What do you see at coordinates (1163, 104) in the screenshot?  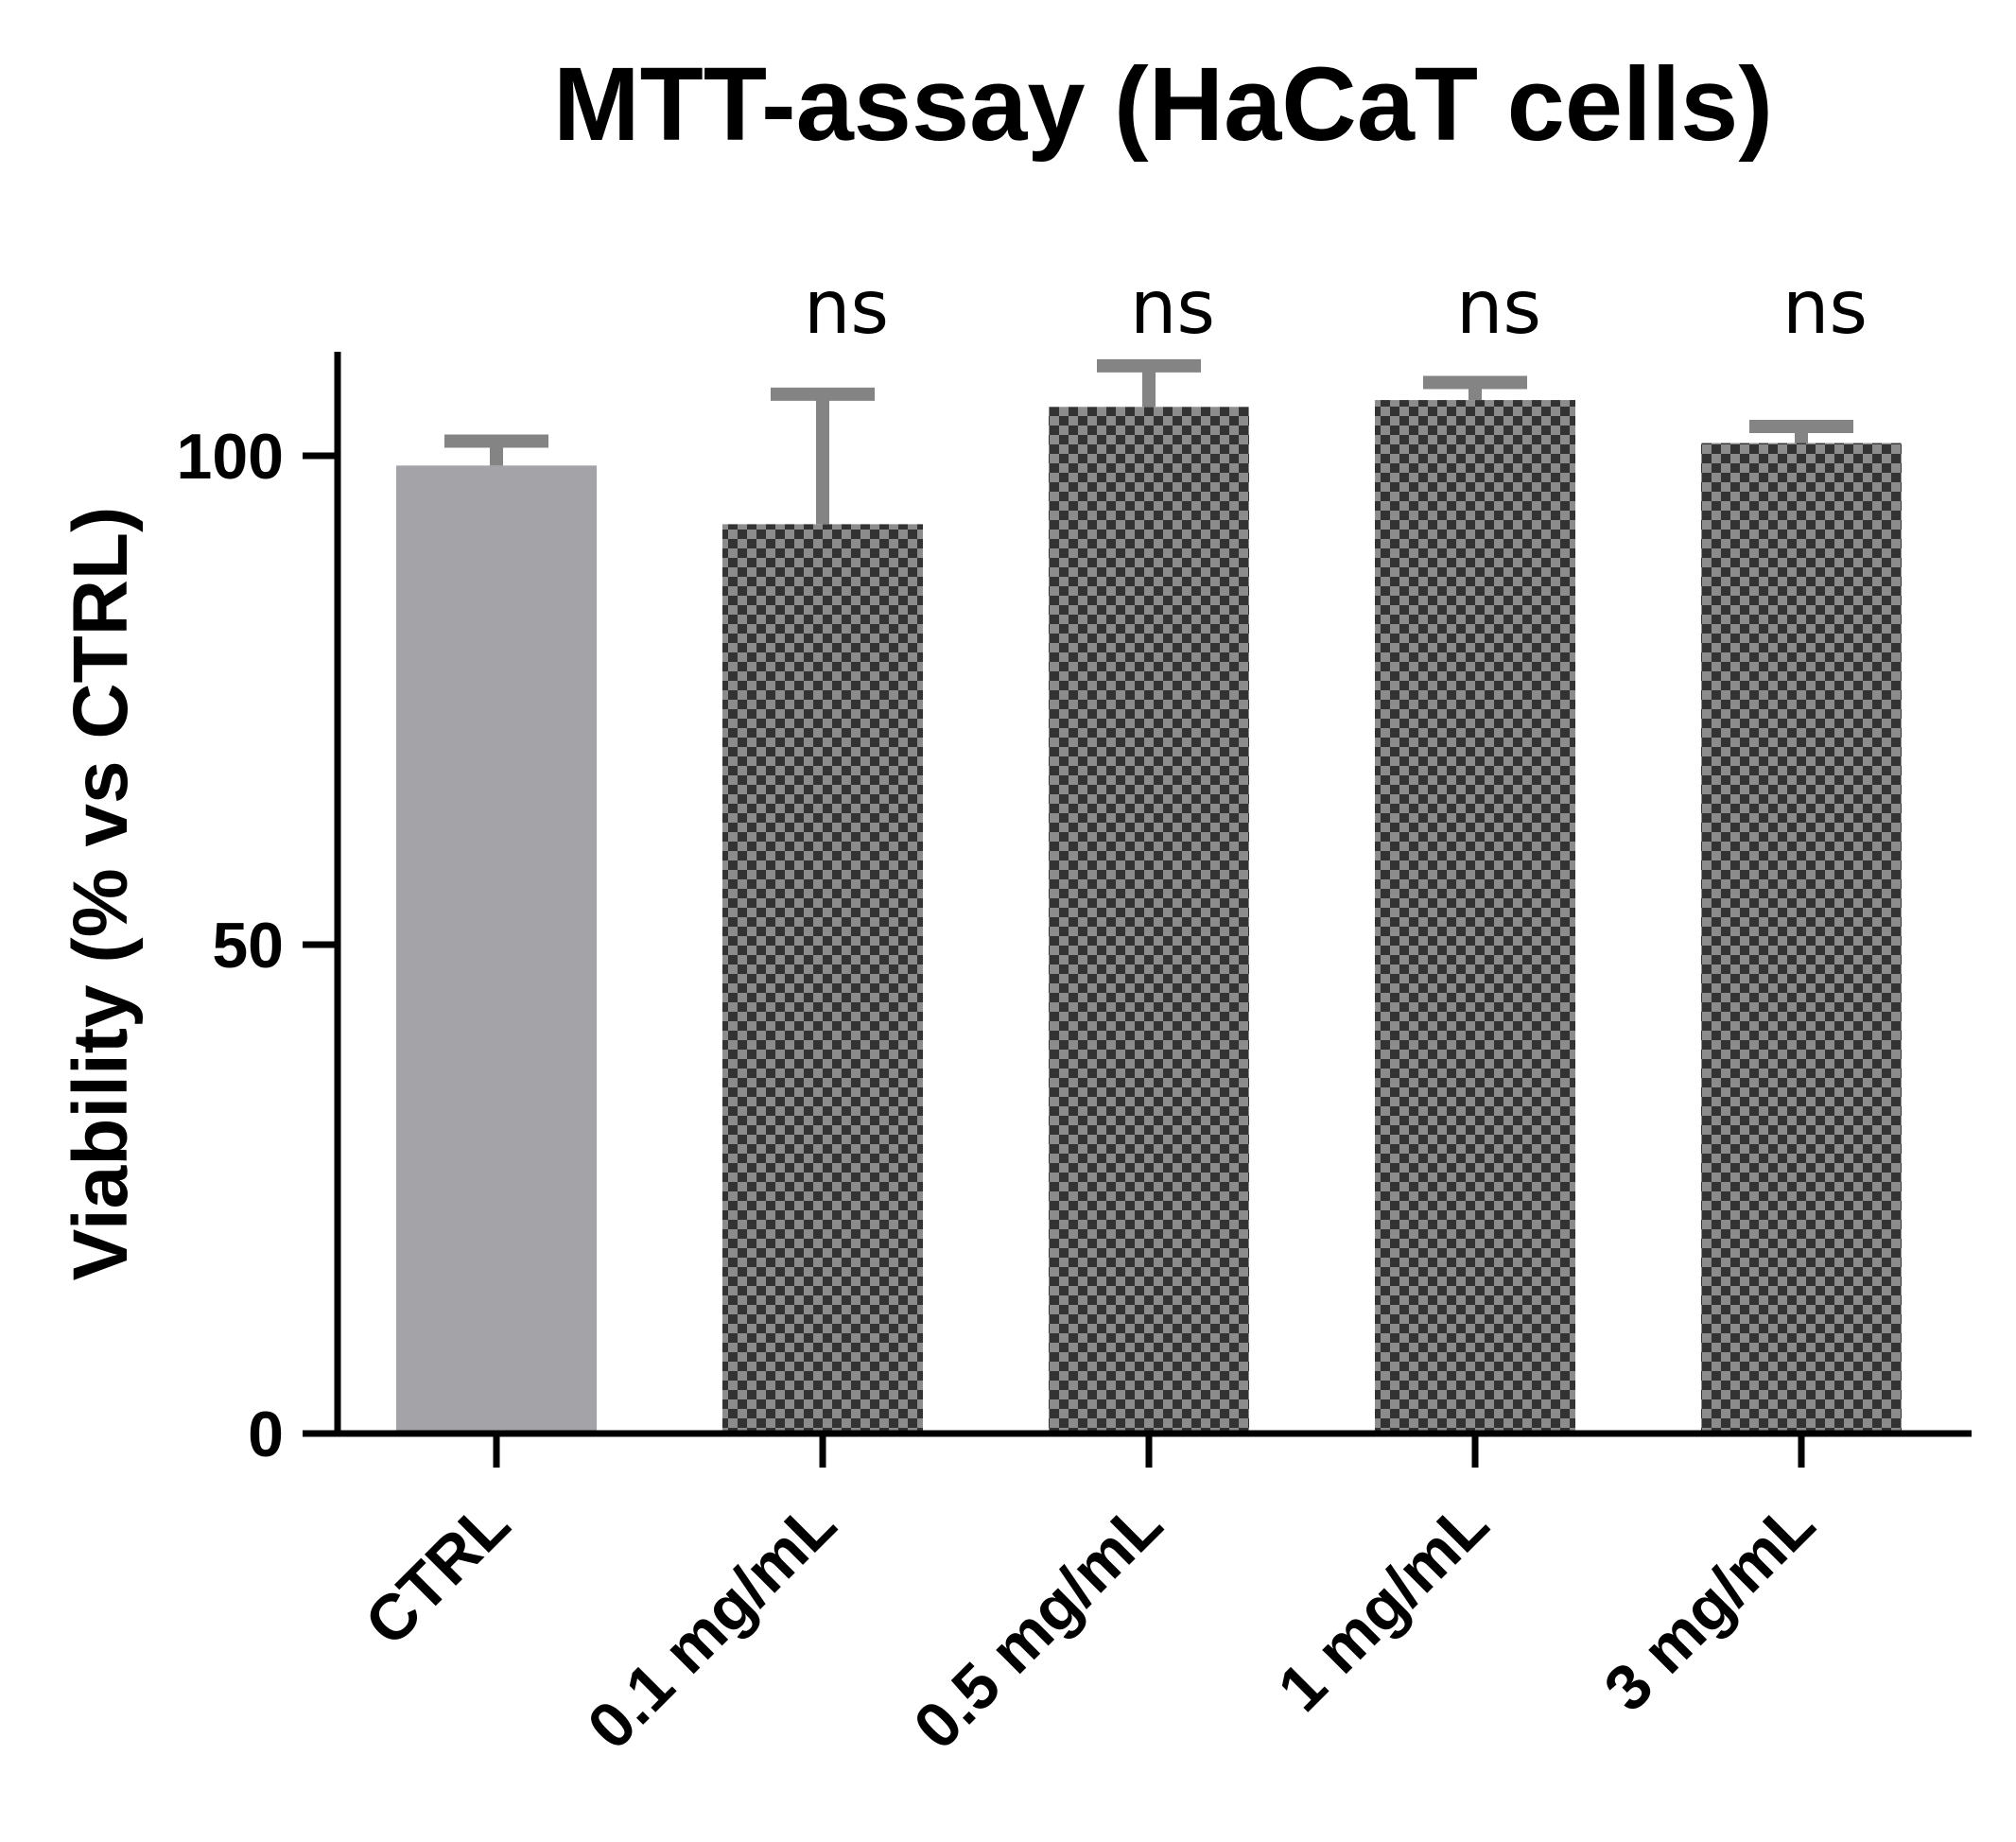 I see `chart-title: MTT-assay (HaCaT cells)` at bounding box center [1163, 104].